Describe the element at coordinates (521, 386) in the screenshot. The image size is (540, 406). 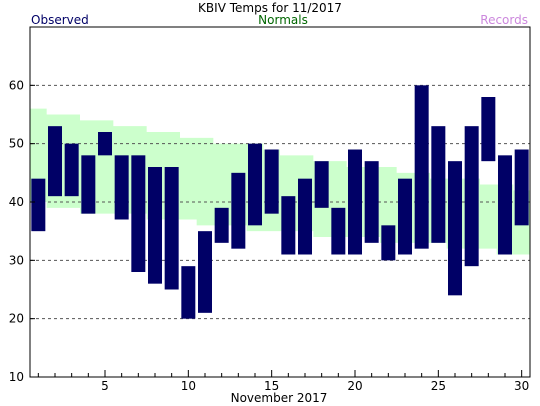
I see `x-tick-label-30: 30` at that location.